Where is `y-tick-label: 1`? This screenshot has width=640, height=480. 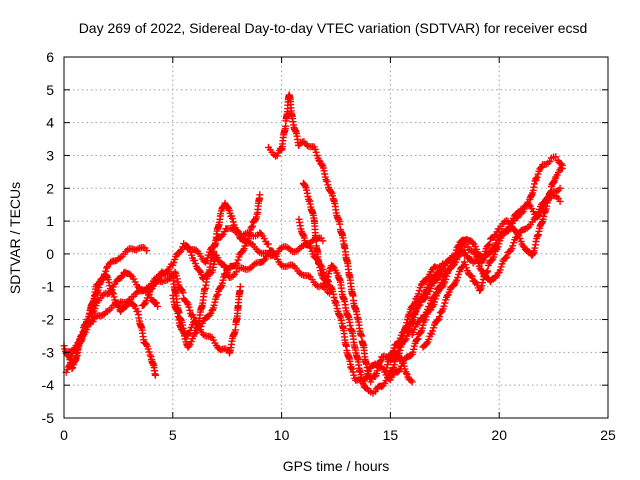 y-tick-label: 1 is located at coordinates (50, 221).